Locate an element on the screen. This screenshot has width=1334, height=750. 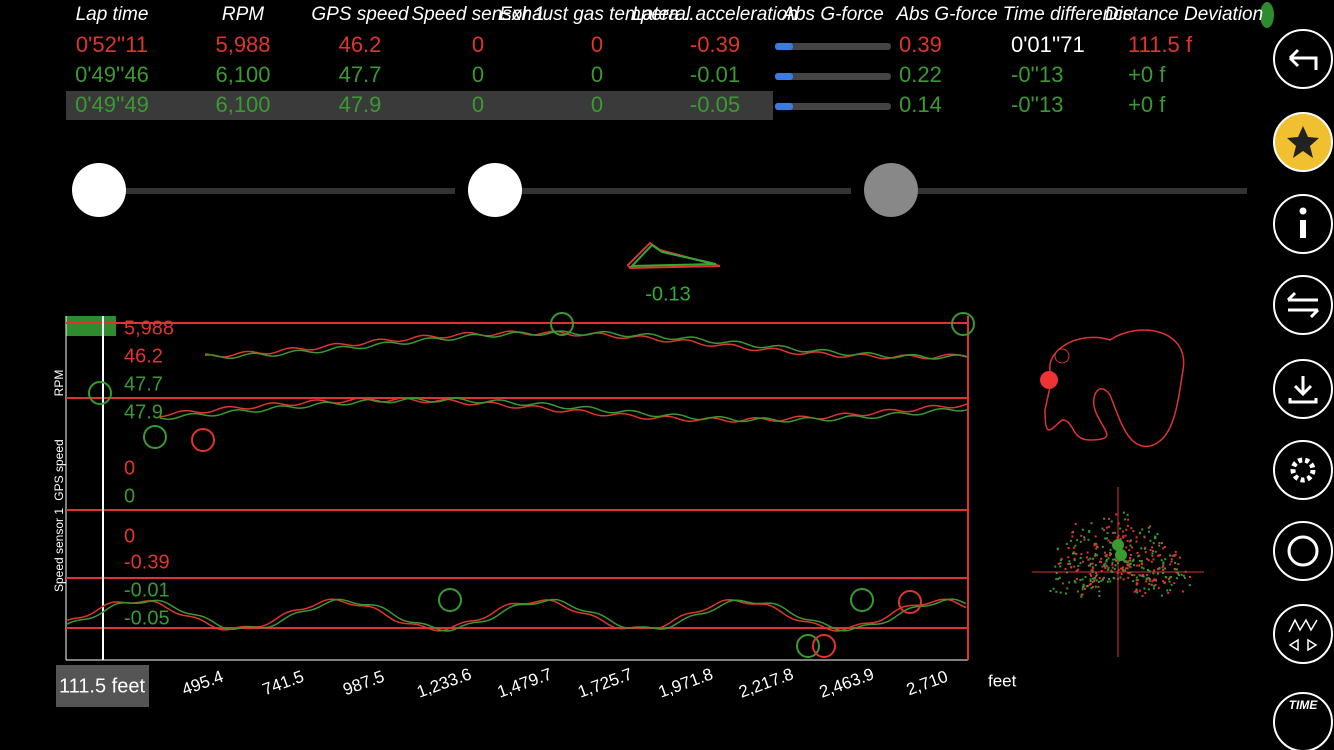
download-button is located at coordinates (1303, 389).